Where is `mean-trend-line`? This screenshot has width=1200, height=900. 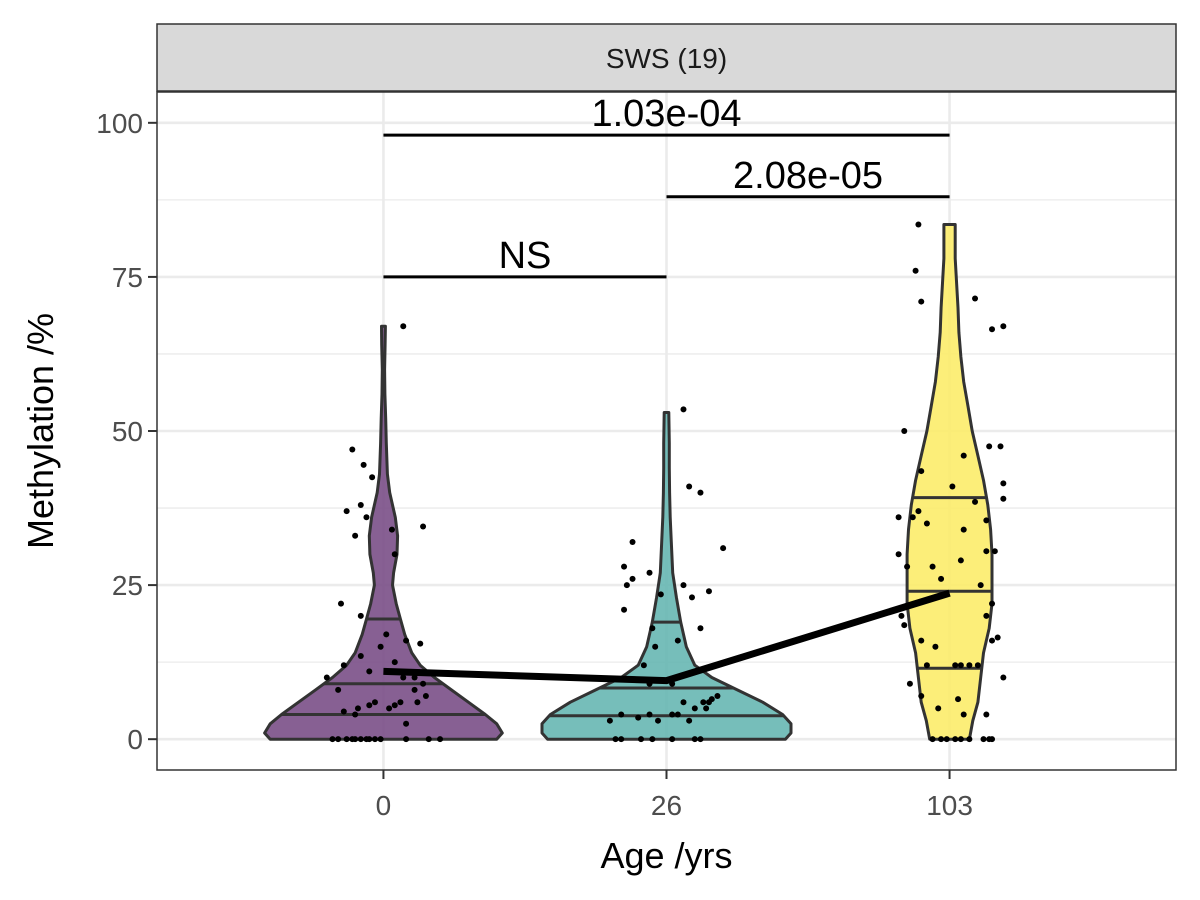
mean-trend-line is located at coordinates (667, 637).